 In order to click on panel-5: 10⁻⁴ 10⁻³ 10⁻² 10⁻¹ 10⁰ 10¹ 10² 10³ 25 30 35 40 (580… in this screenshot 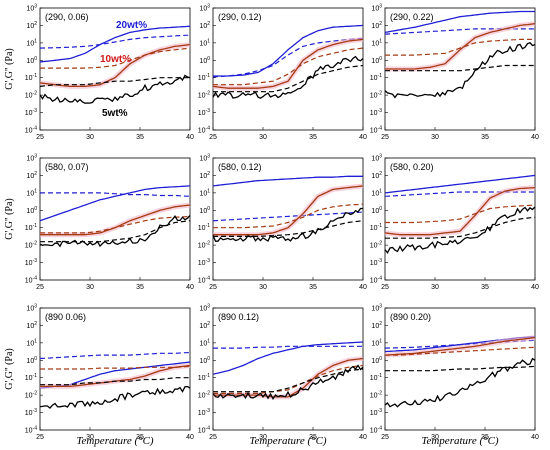, I will do `click(282, 223)`.